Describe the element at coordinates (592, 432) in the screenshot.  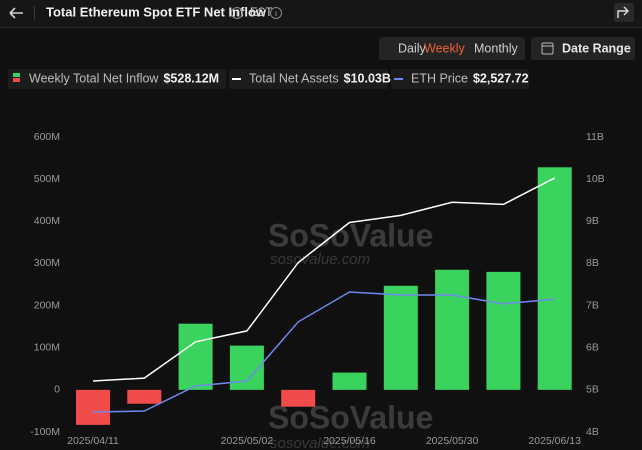
I see `y2-tick-label: 4B` at that location.